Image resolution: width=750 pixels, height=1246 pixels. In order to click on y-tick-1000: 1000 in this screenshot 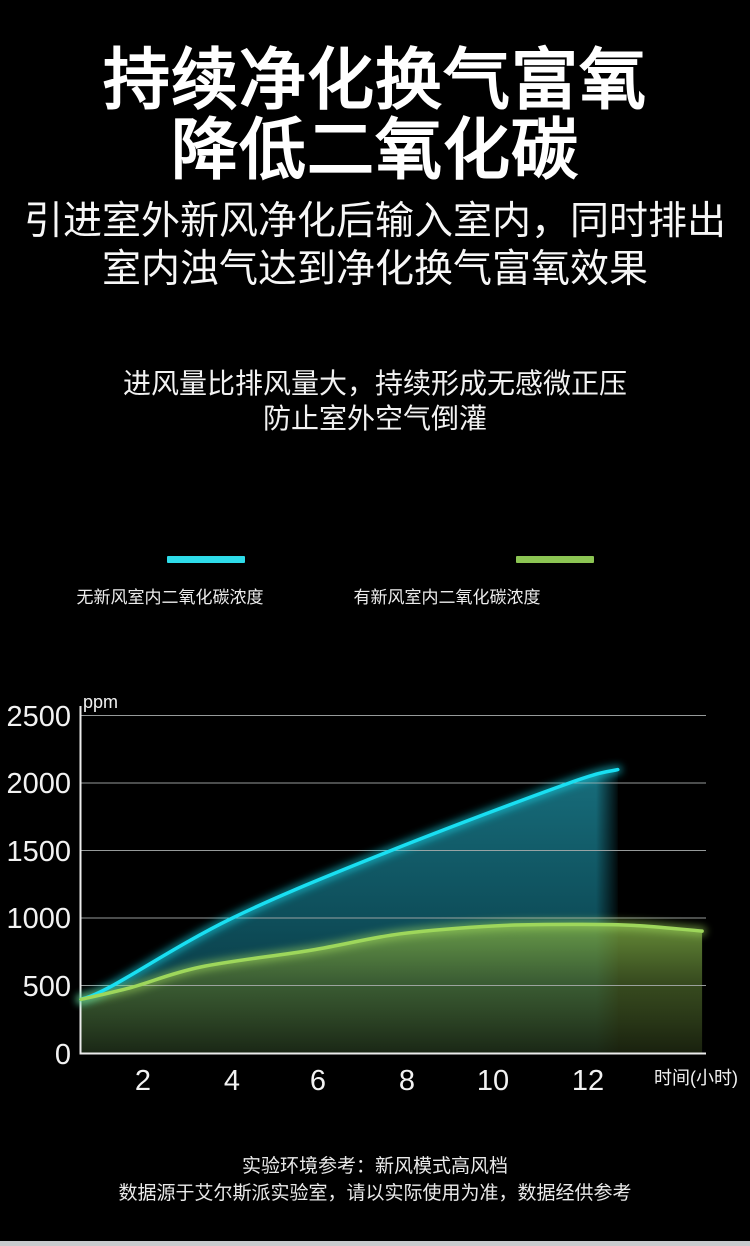, I will do `click(38, 919)`.